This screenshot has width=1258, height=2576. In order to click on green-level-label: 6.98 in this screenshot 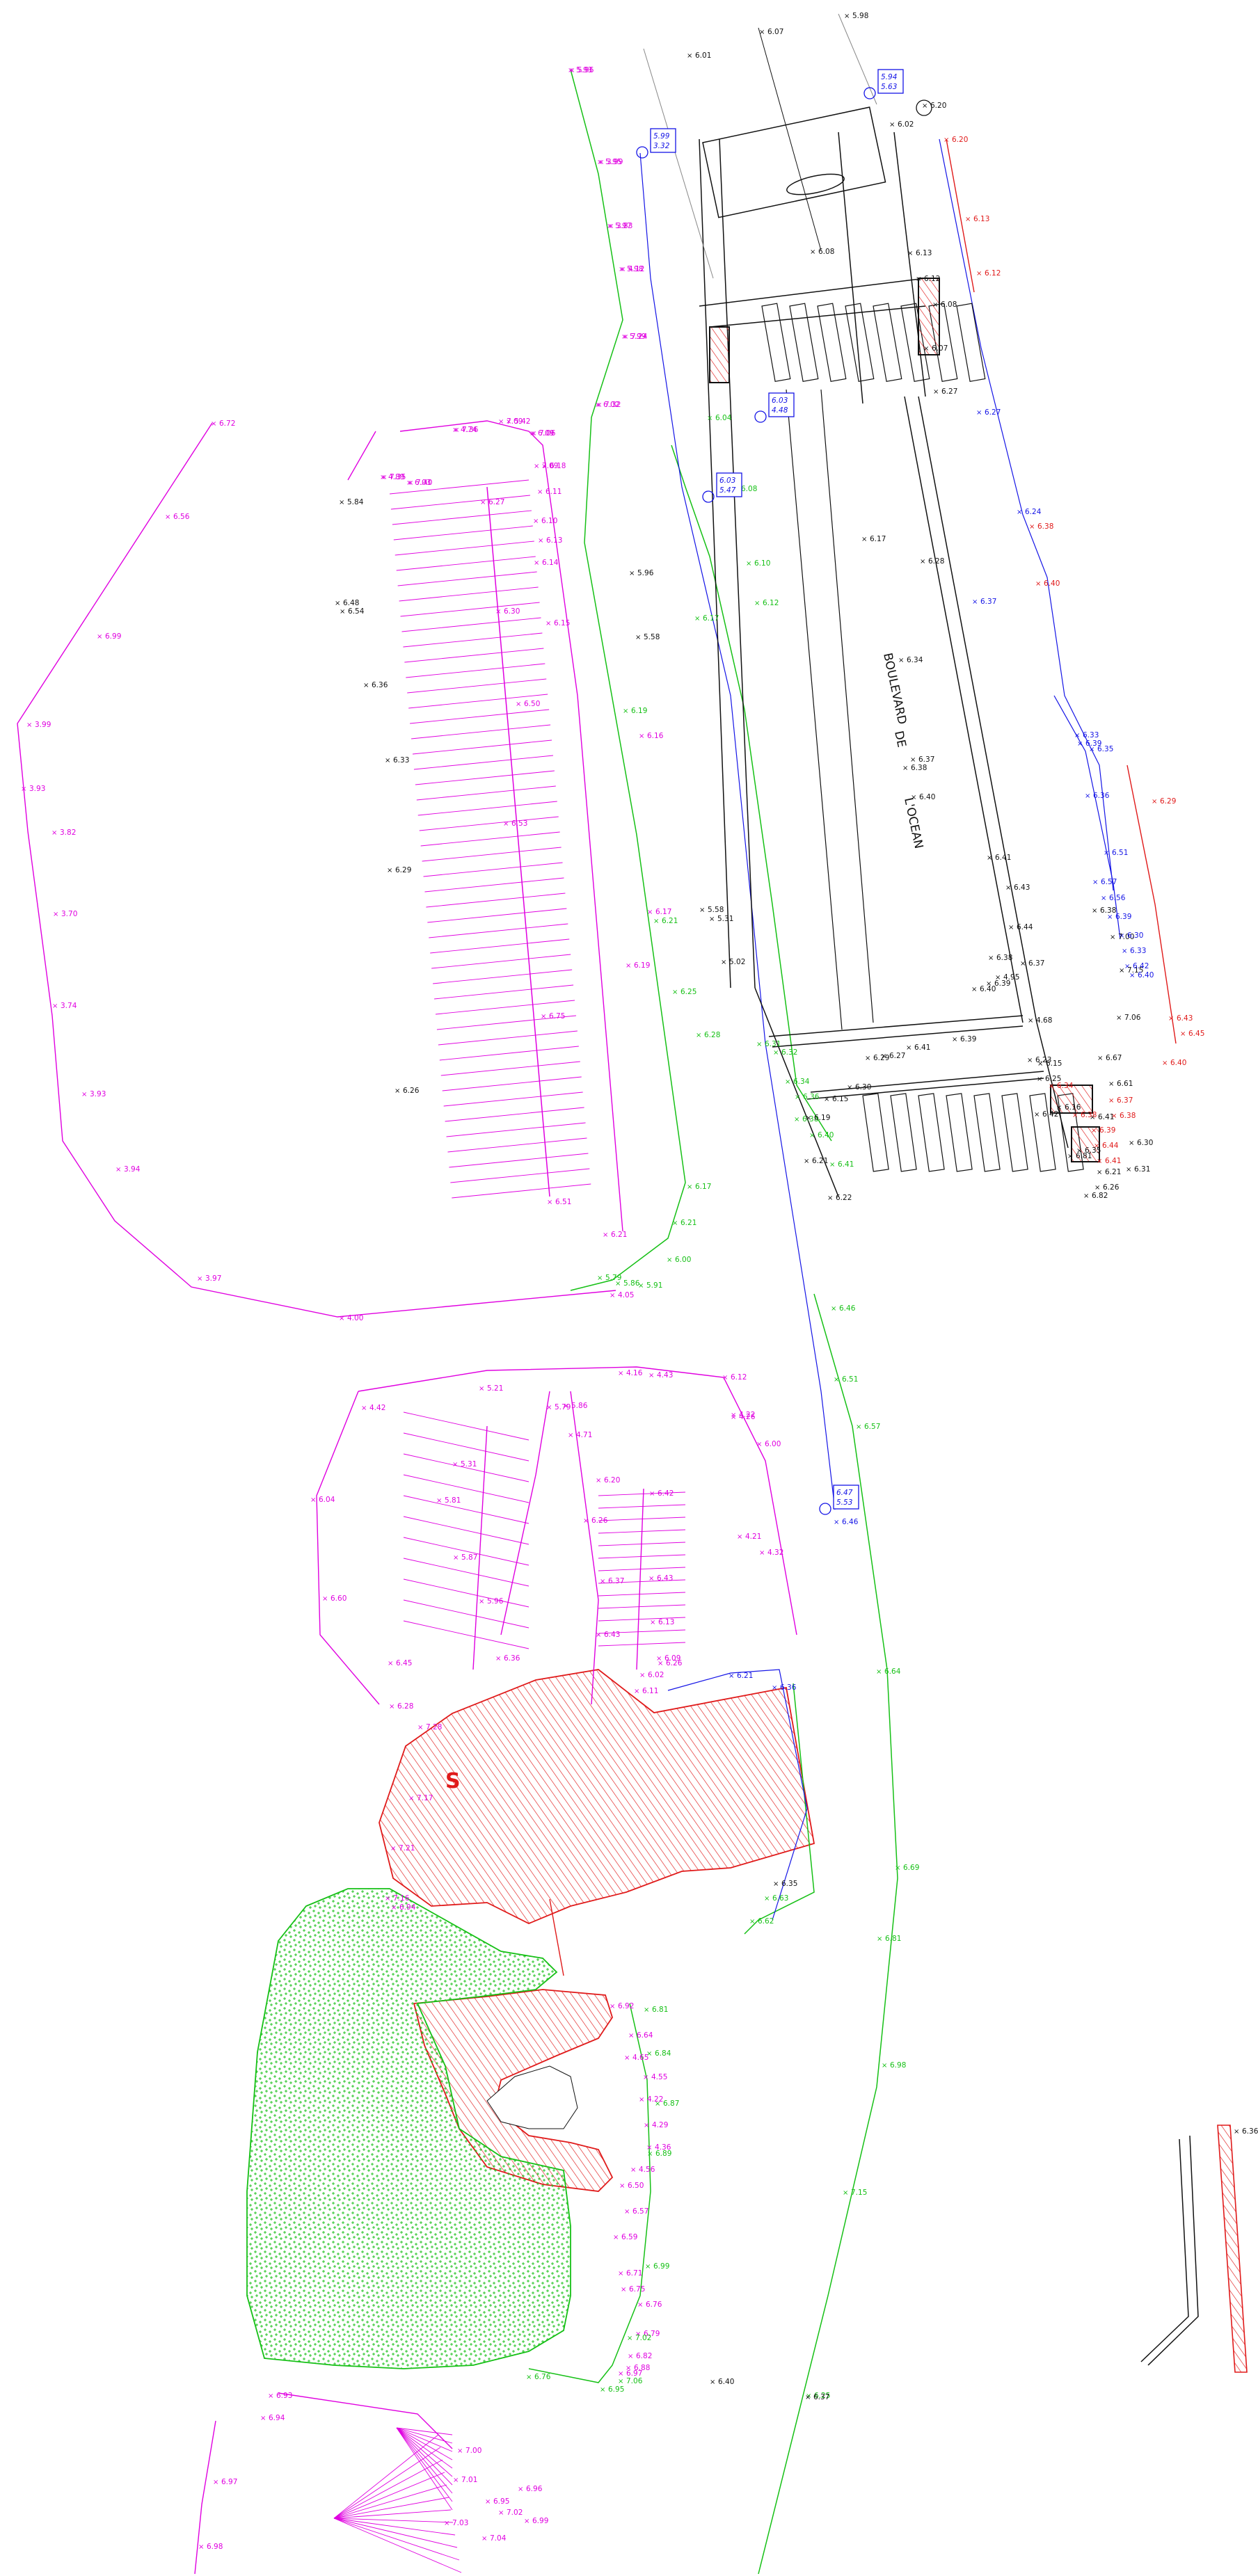, I will do `click(898, 2065)`.